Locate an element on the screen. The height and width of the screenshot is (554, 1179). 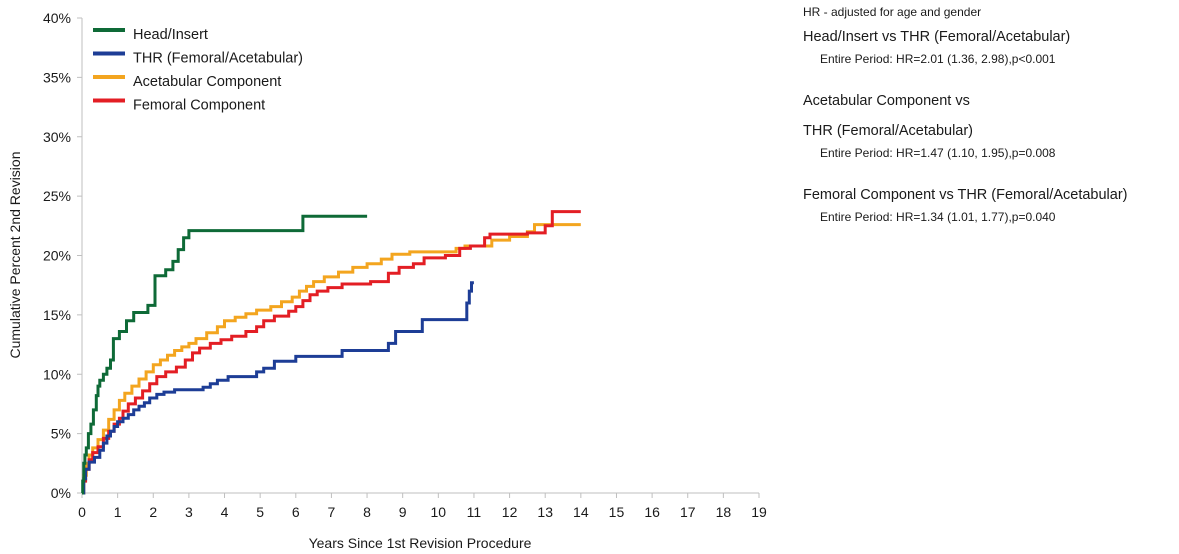
y-tick-label: 30% is located at coordinates (57, 137).